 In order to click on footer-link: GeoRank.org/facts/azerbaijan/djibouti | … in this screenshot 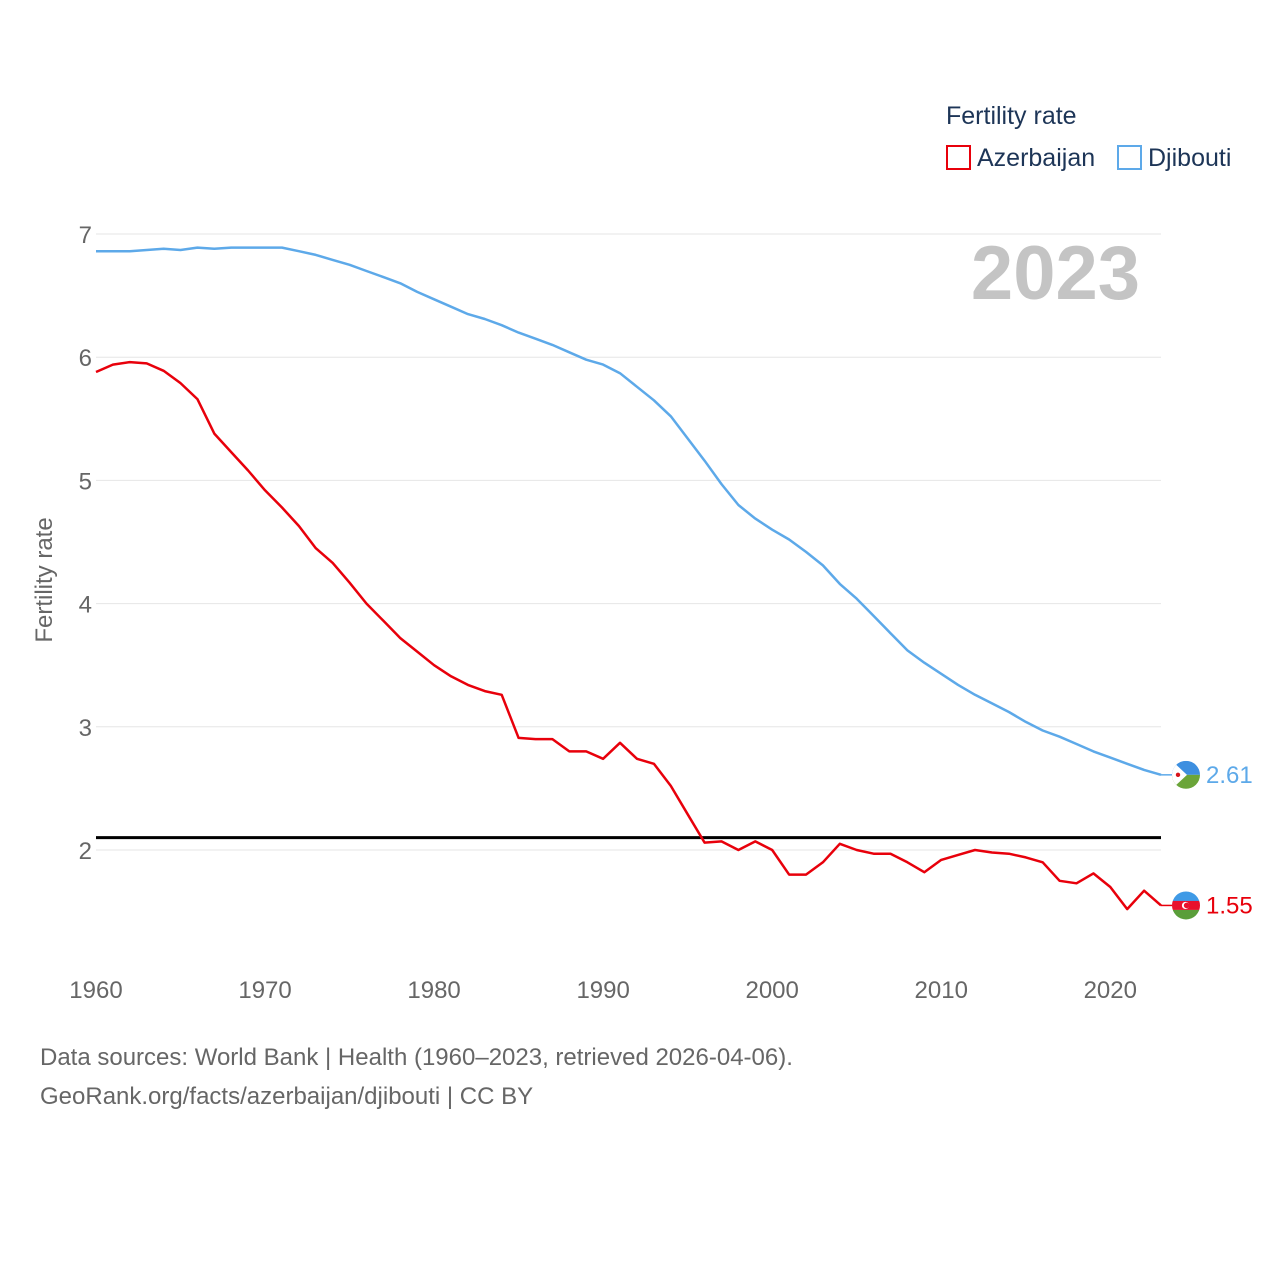, I will do `click(287, 1096)`.